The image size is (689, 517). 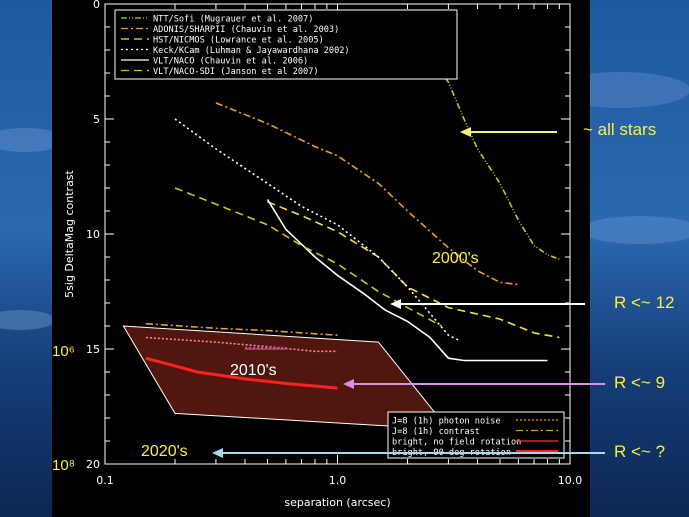 What do you see at coordinates (96, 119) in the screenshot?
I see `y-tick-label: 5` at bounding box center [96, 119].